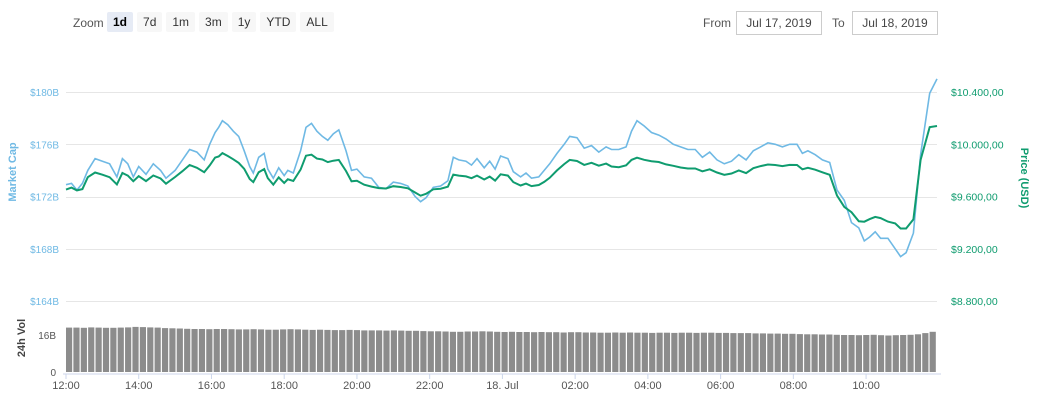  Describe the element at coordinates (430, 386) in the screenshot. I see `x-tick-label: 22:00` at that location.